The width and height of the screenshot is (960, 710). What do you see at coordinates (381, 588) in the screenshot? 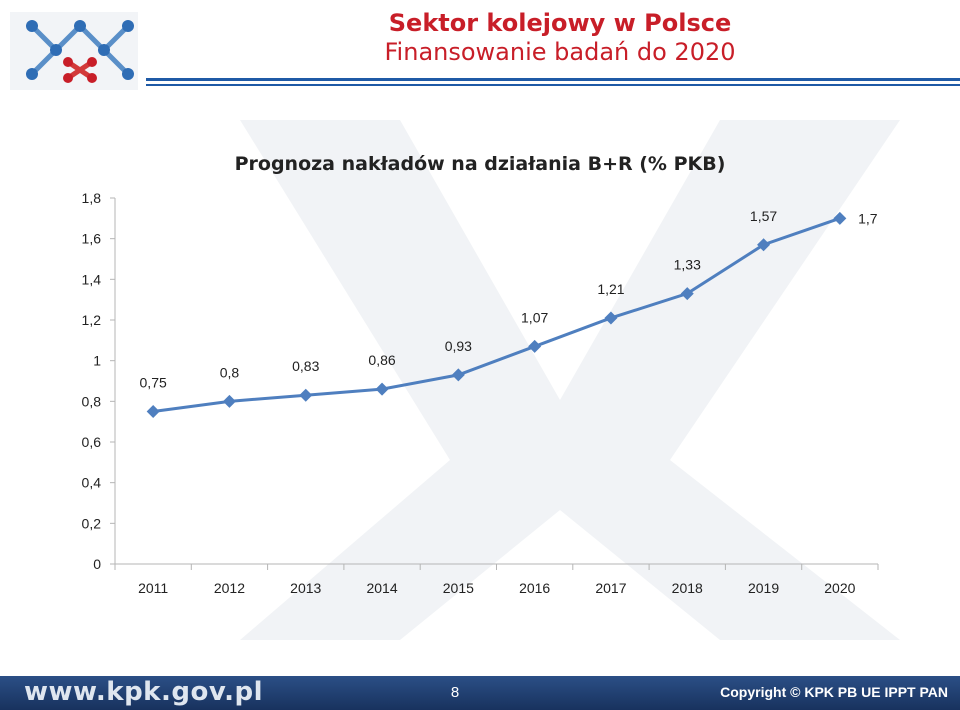
I see `x-tick-label: 2014` at bounding box center [381, 588].